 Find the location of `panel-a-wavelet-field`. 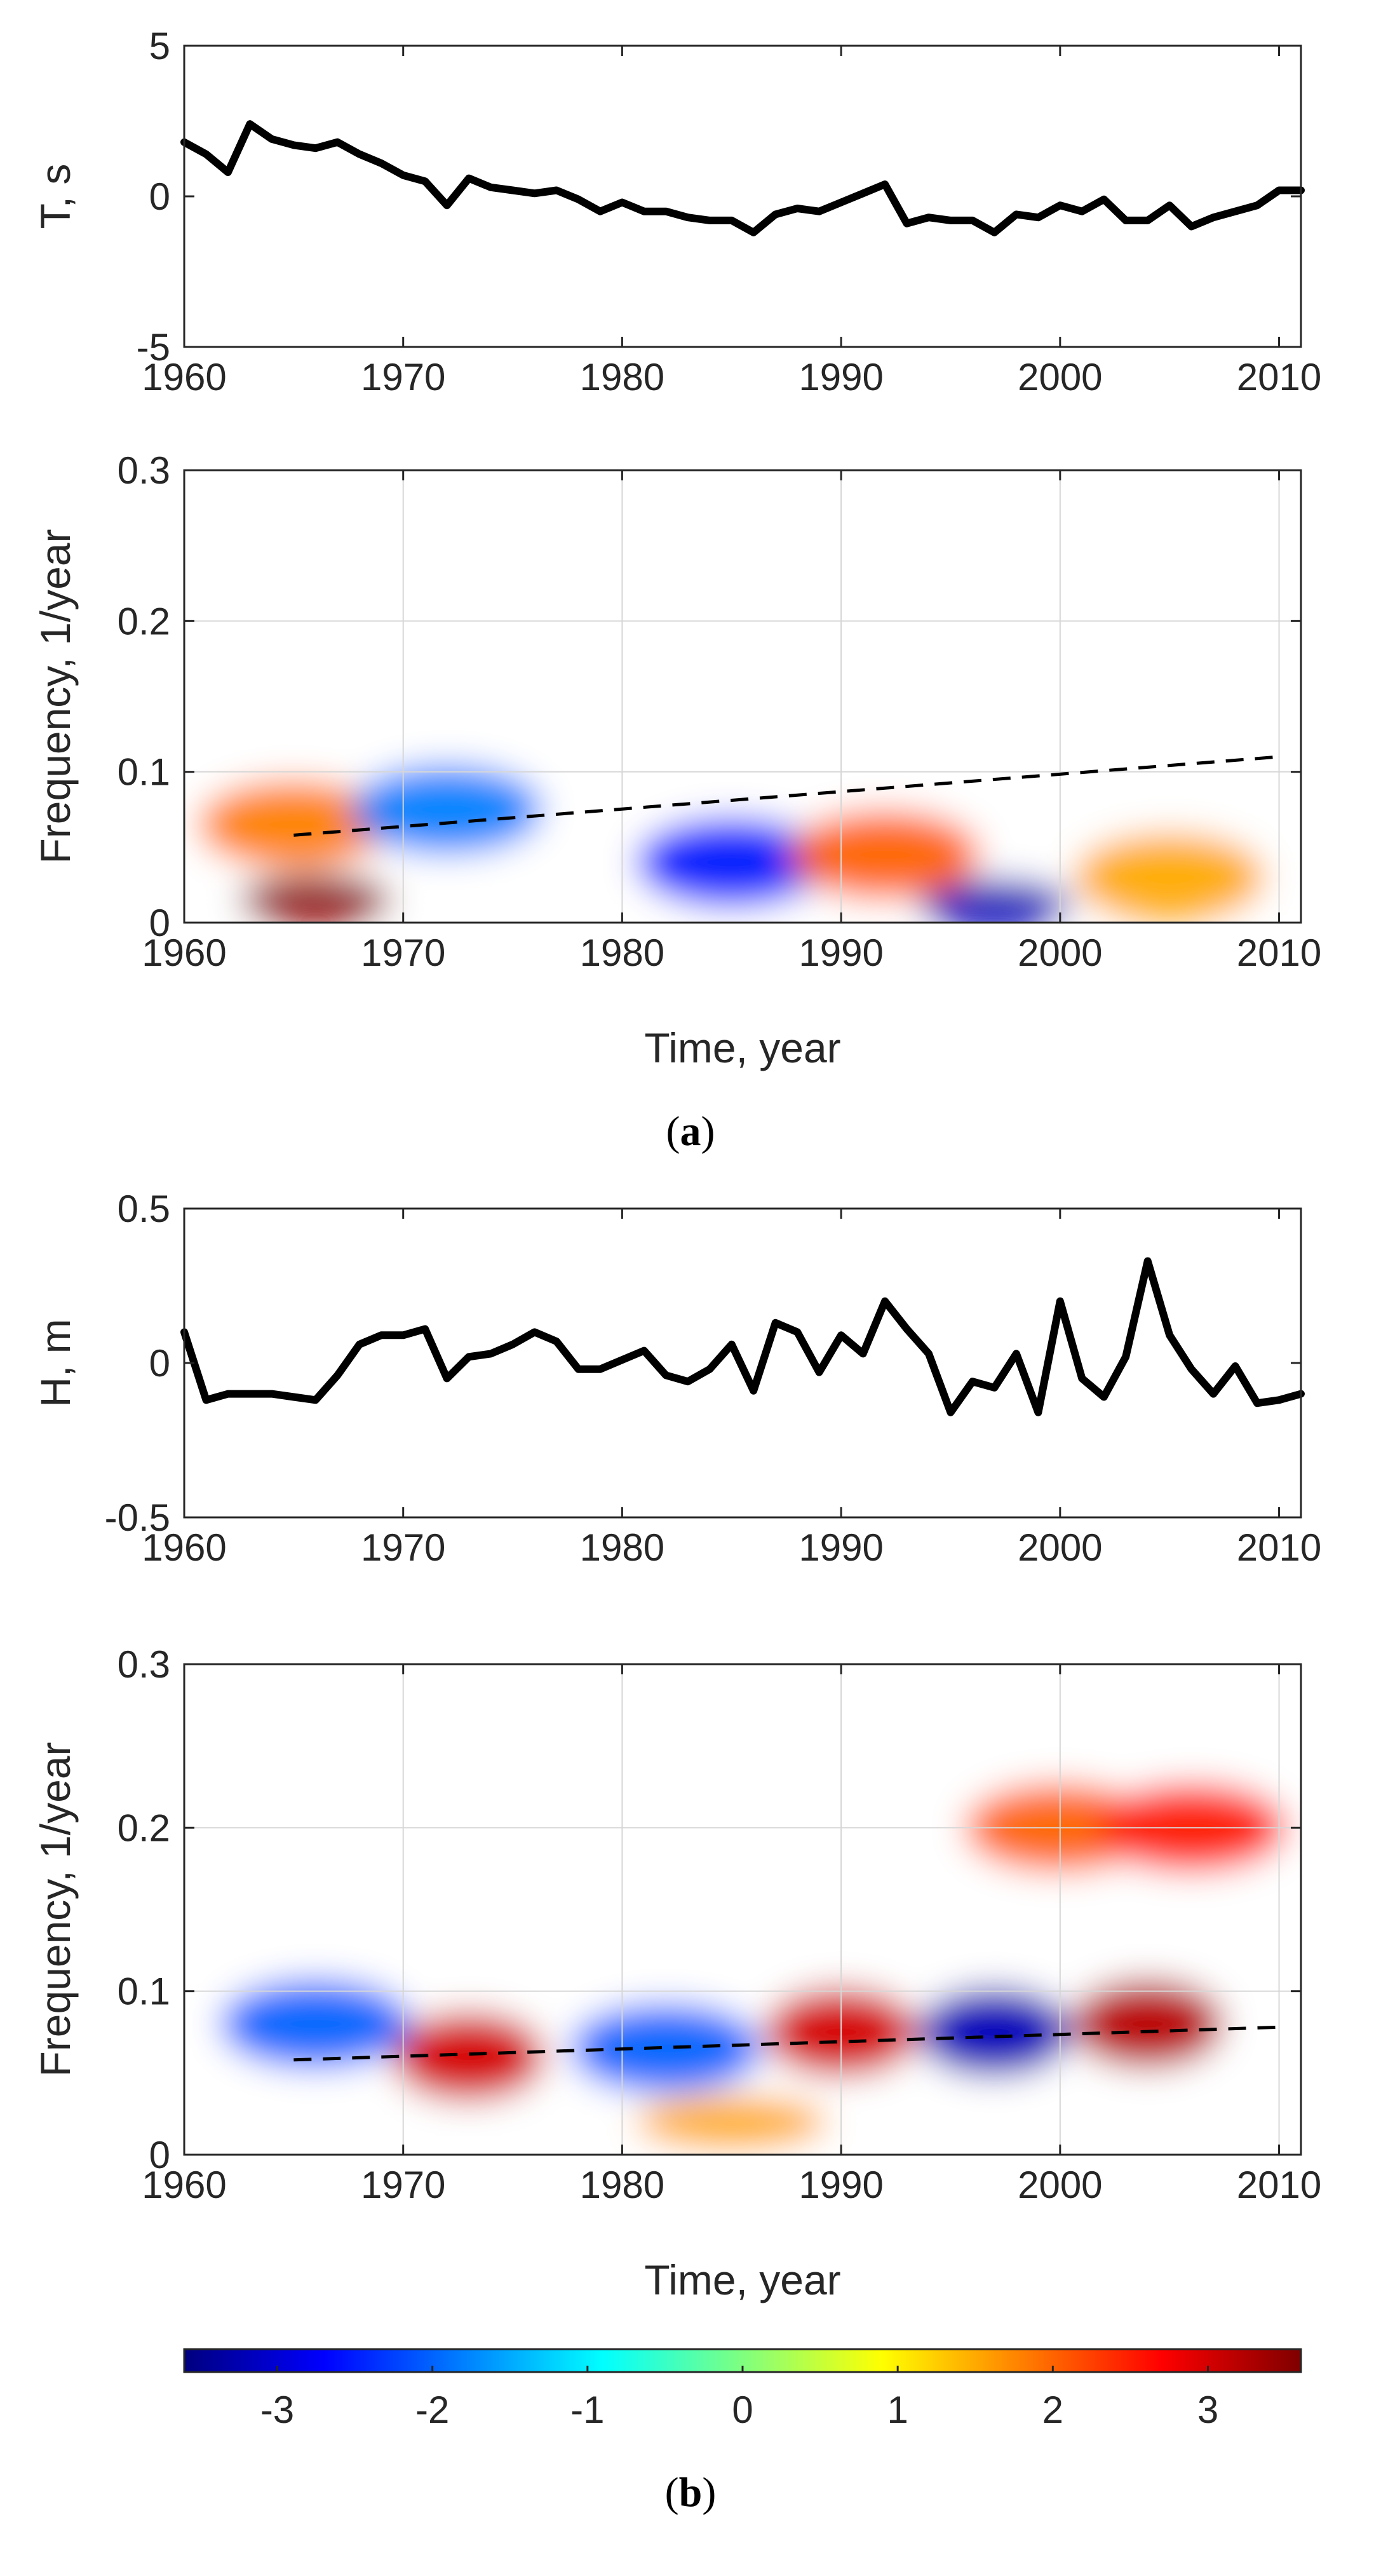

panel-a-wavelet-field is located at coordinates (742, 696).